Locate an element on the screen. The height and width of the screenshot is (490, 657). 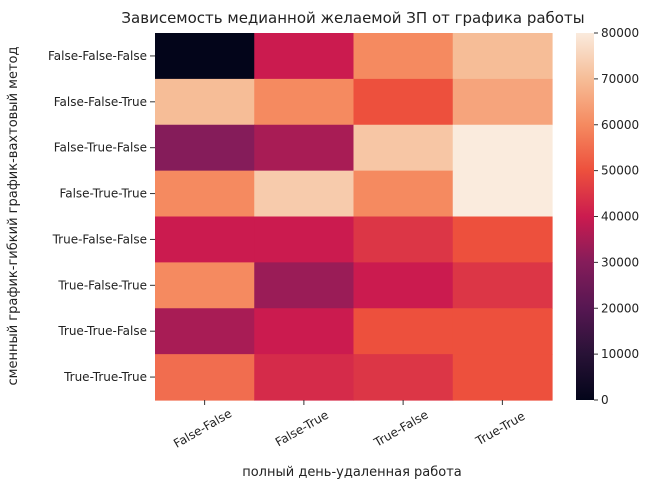
colorbar-tick-label: 40000 is located at coordinates (620, 217).